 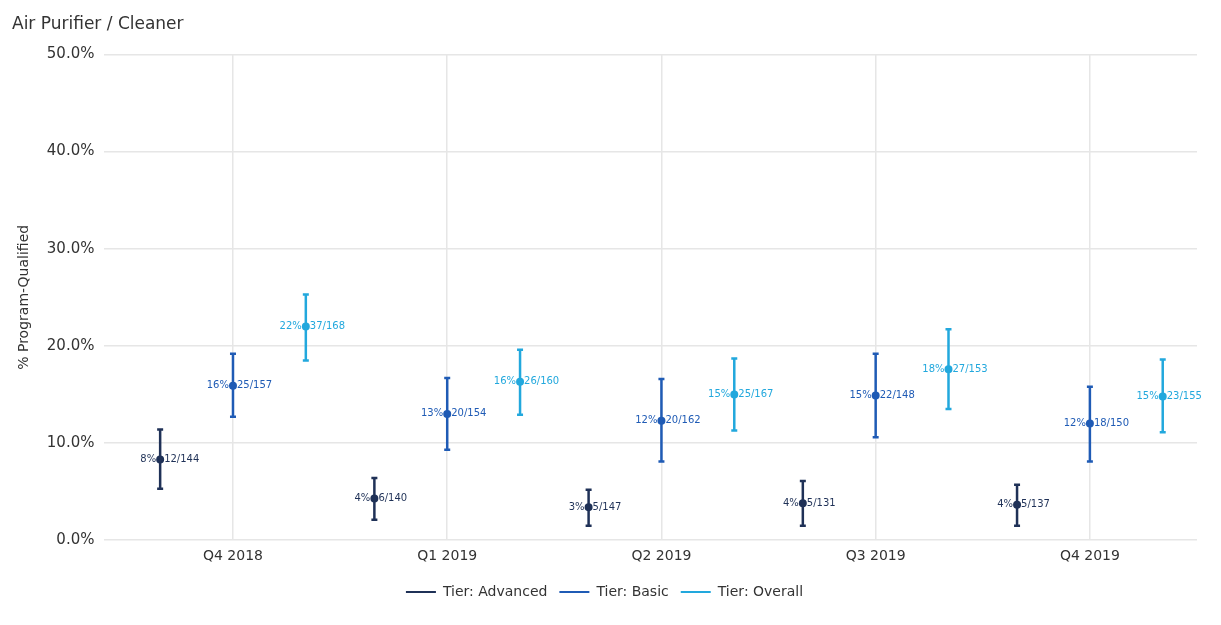 I want to click on data-label: 4% 5/131, so click(x=809, y=502).